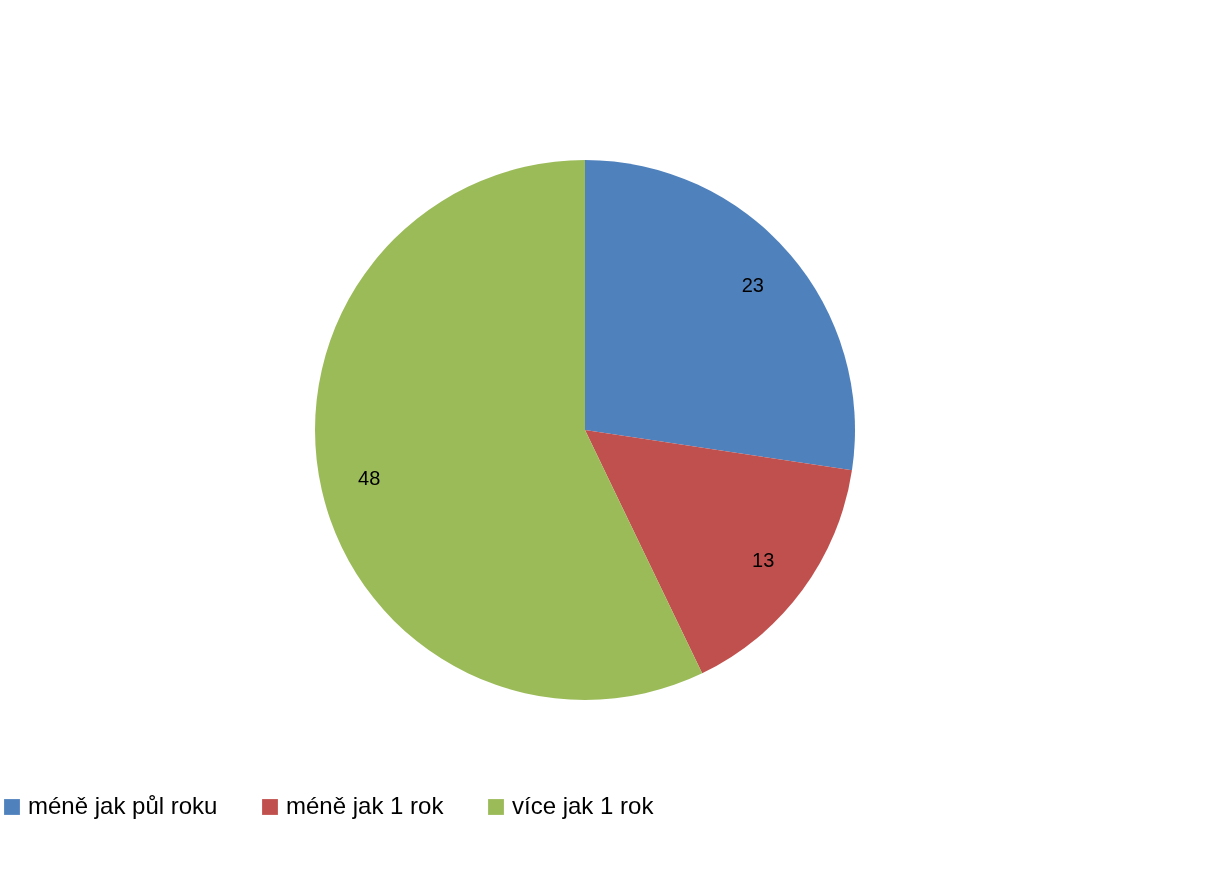 The height and width of the screenshot is (870, 1231). Describe the element at coordinates (365, 805) in the screenshot. I see `legend-label: méně jak 1 rok` at that location.